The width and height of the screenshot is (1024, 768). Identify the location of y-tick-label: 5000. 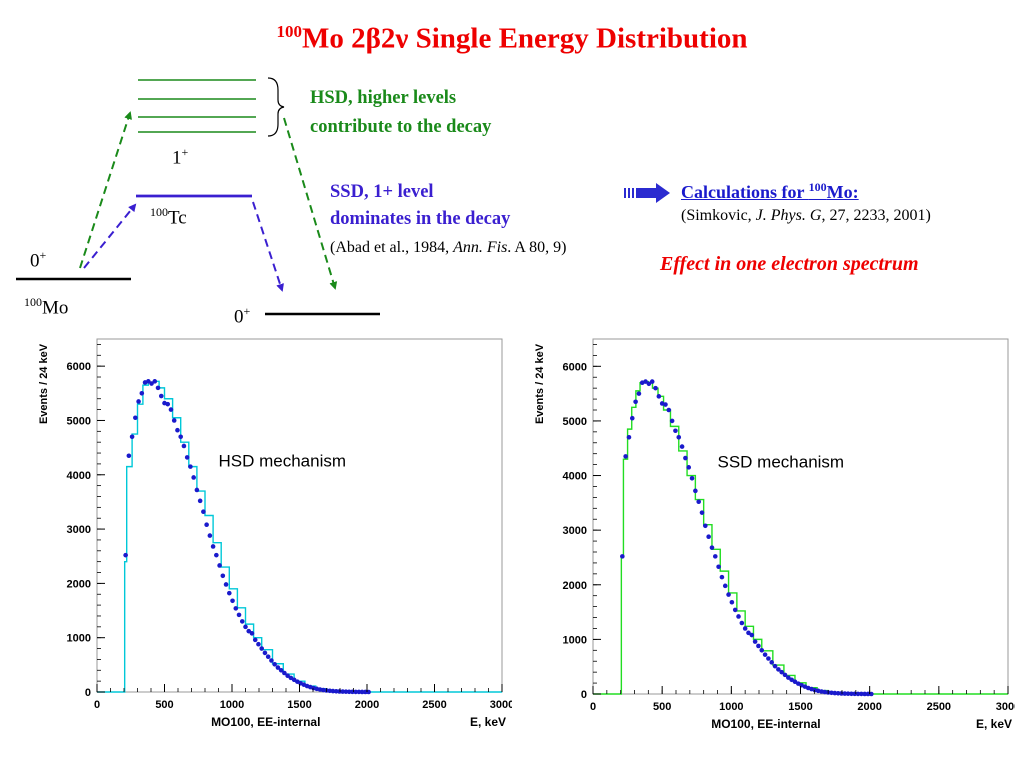
(575, 422).